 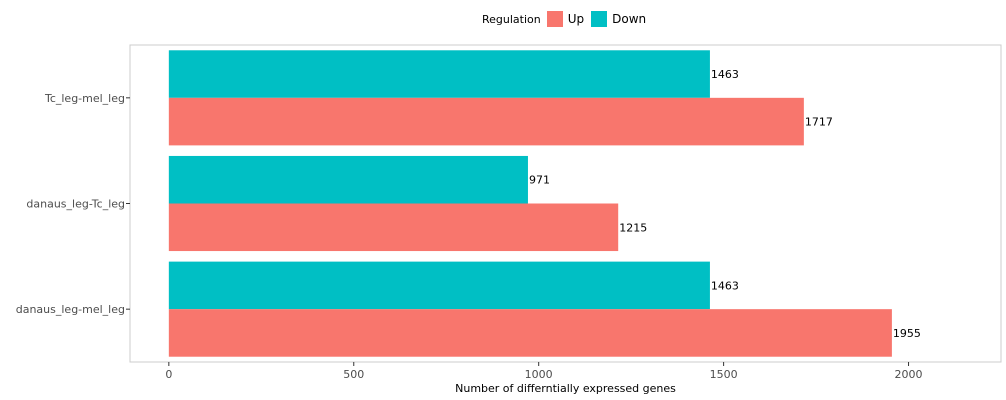 I want to click on legend-label-down: Down, so click(x=629, y=19).